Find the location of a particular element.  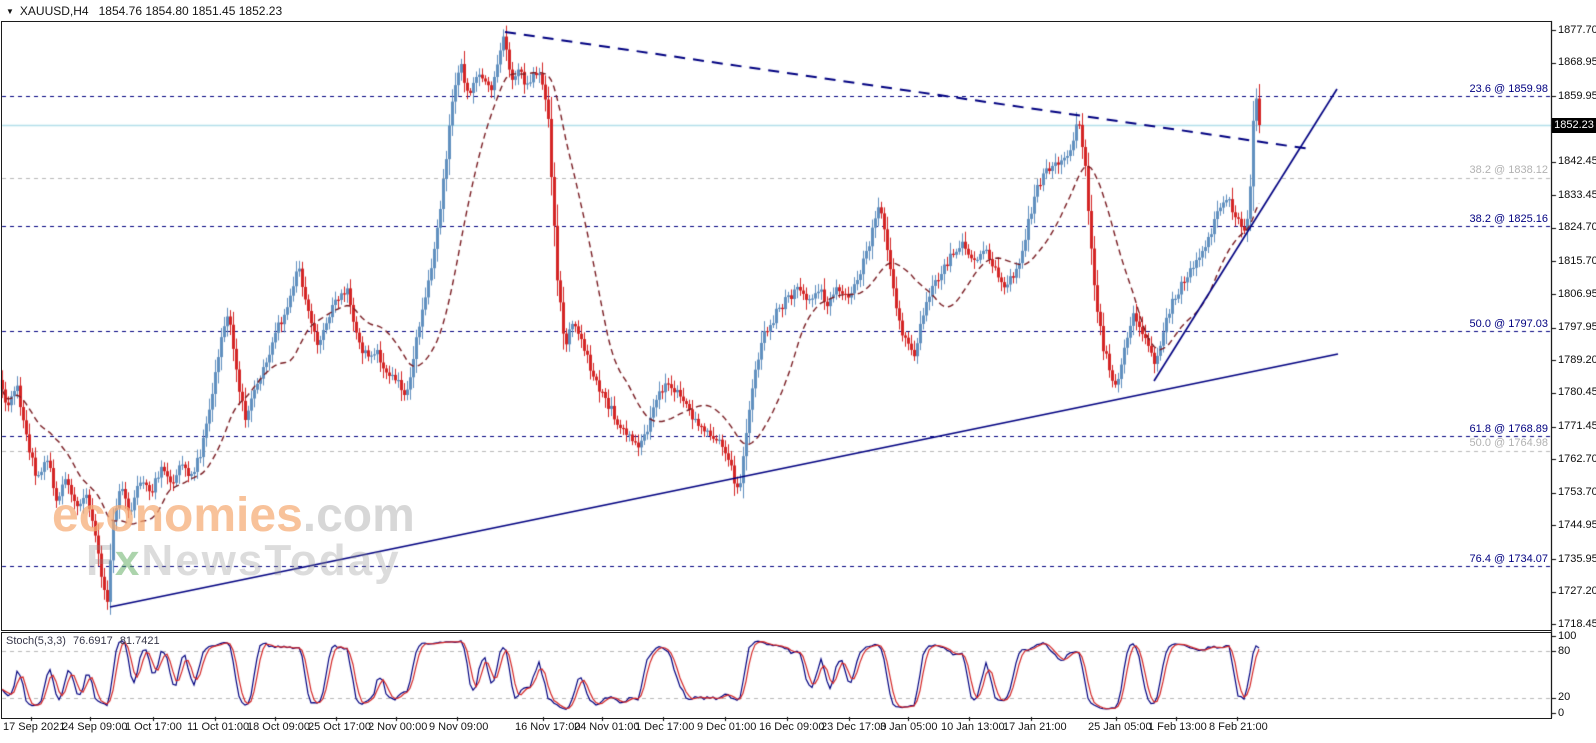

time-tick-label: 18 Oct 09:00 is located at coordinates (278, 727).